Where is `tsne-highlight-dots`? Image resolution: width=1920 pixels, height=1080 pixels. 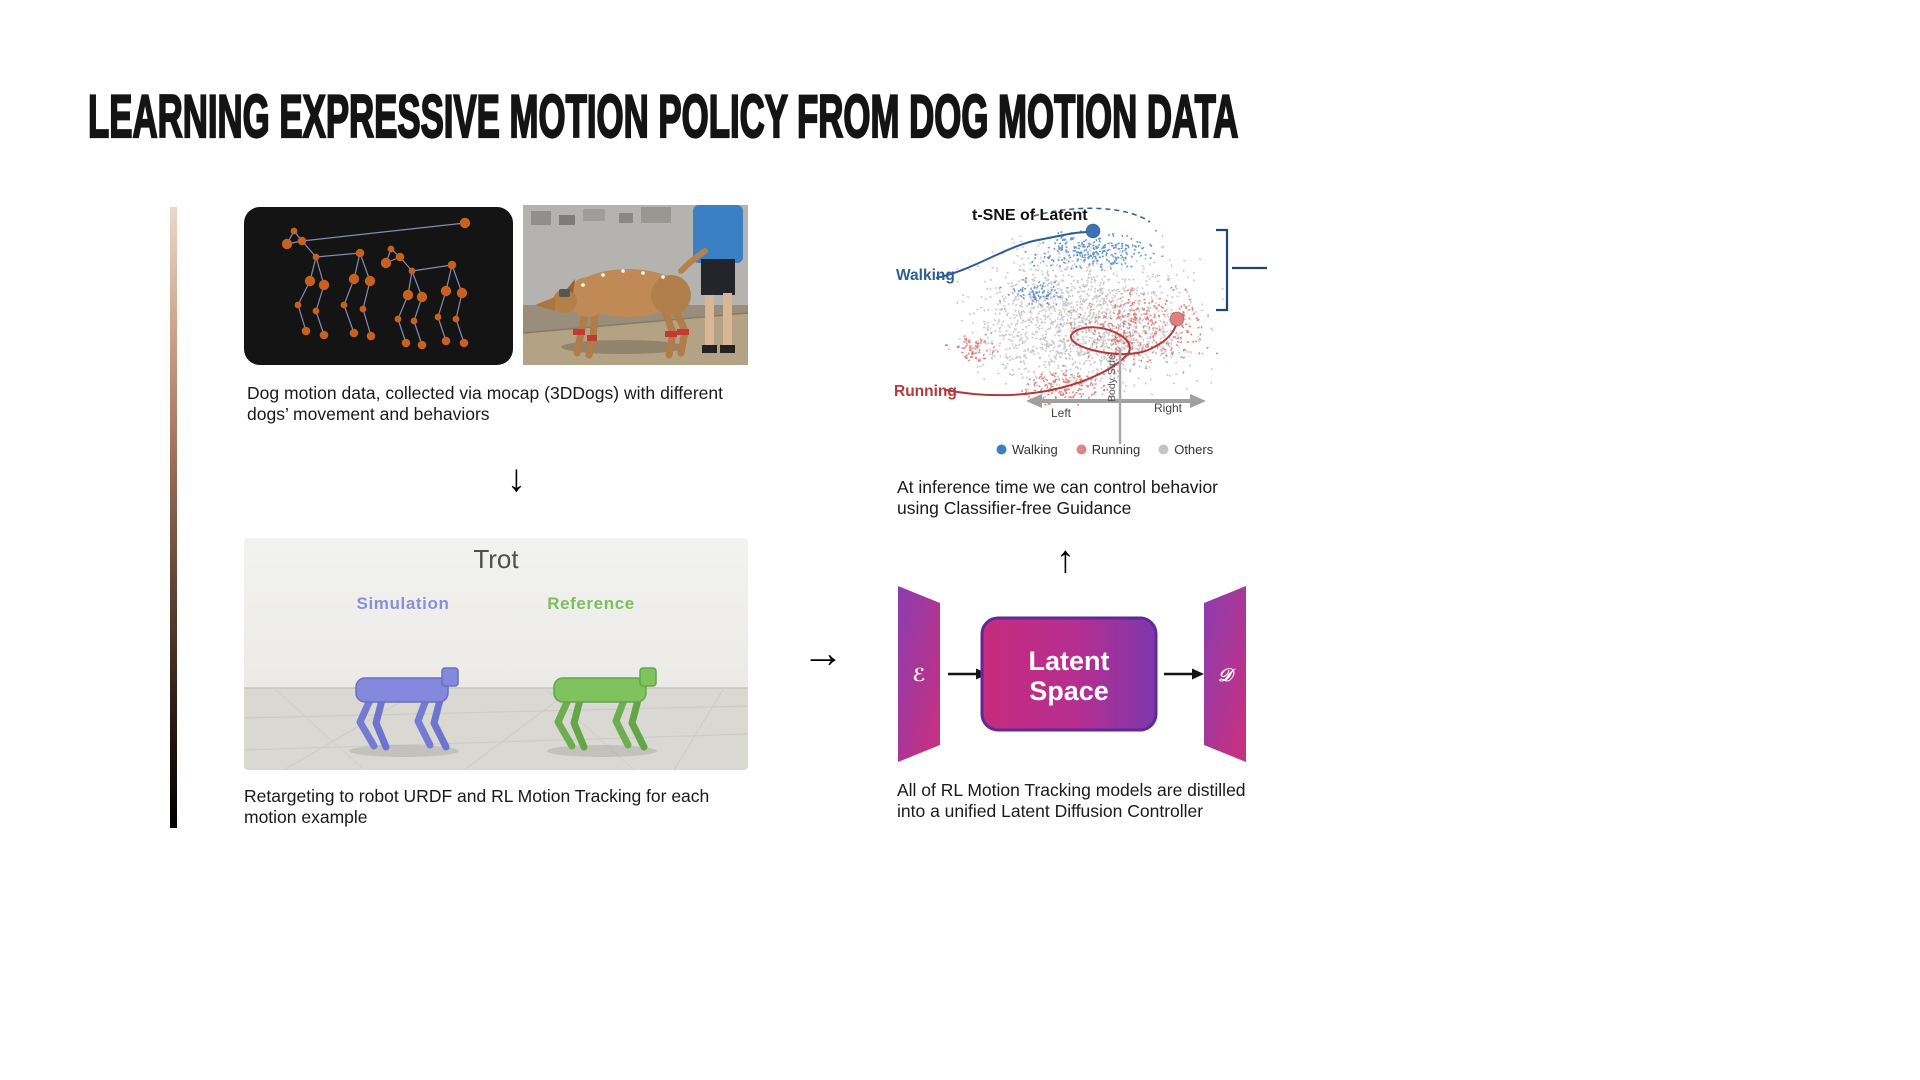 tsne-highlight-dots is located at coordinates (1135, 275).